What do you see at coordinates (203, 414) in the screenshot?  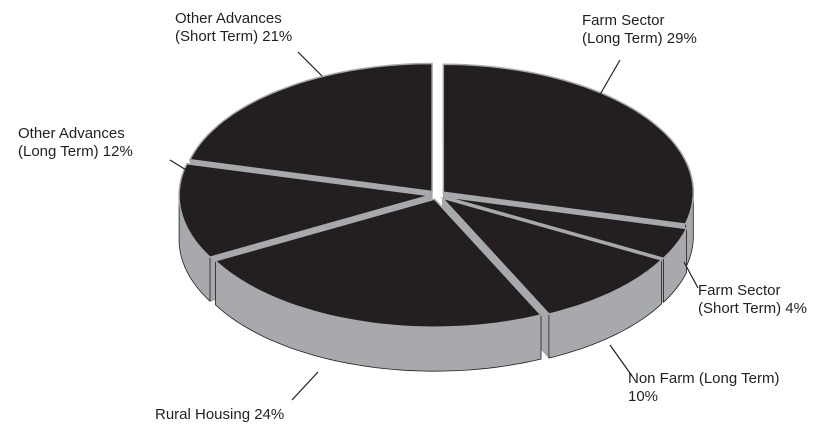 I see `category-label: Rural Housing` at bounding box center [203, 414].